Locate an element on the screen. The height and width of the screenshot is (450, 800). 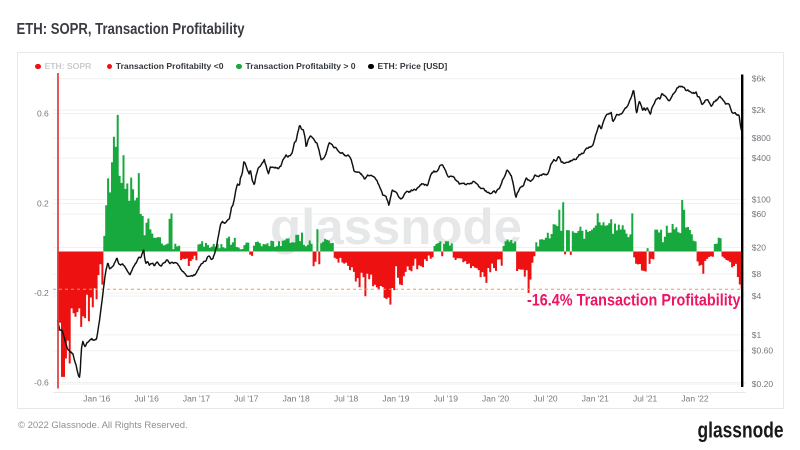
svg-text: Jan '19 is located at coordinates (395, 399).